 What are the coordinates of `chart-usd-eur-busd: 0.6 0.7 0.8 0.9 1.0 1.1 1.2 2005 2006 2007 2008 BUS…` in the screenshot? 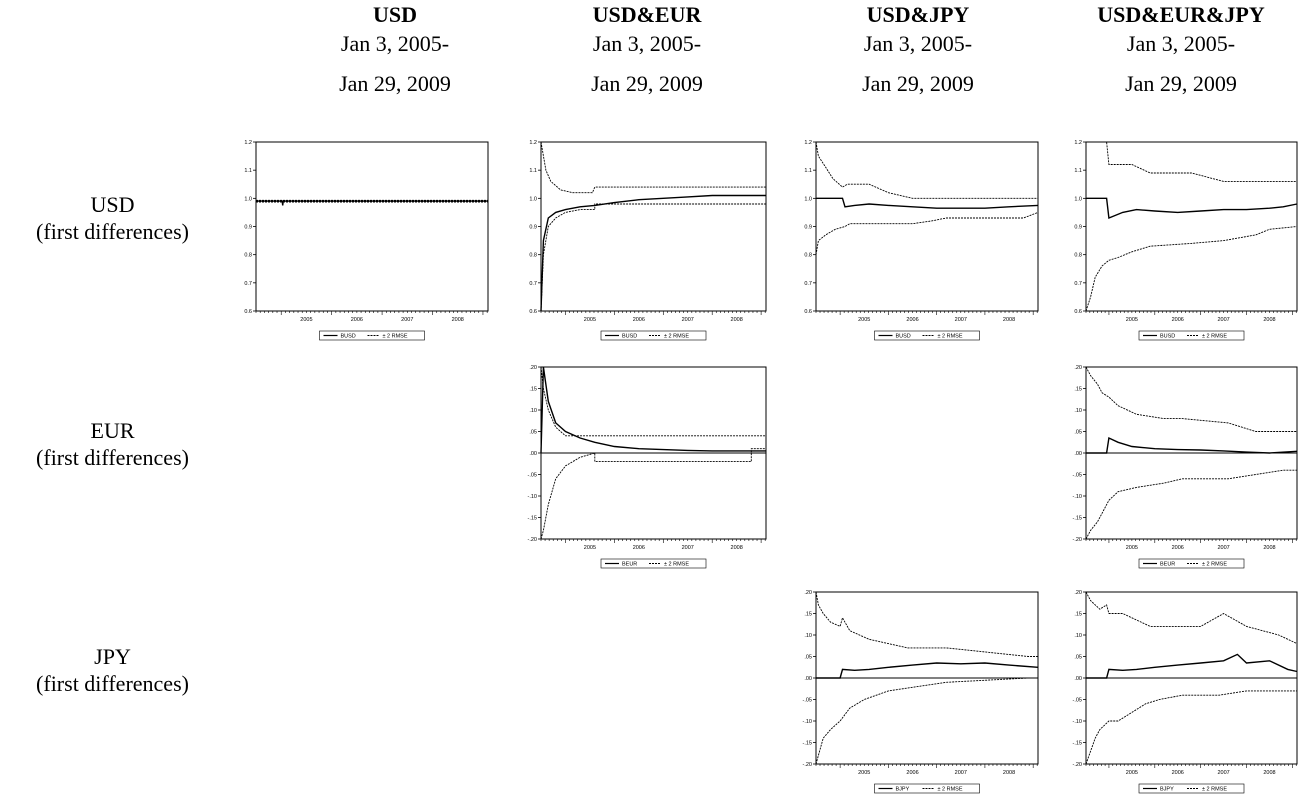 It's located at (648, 240).